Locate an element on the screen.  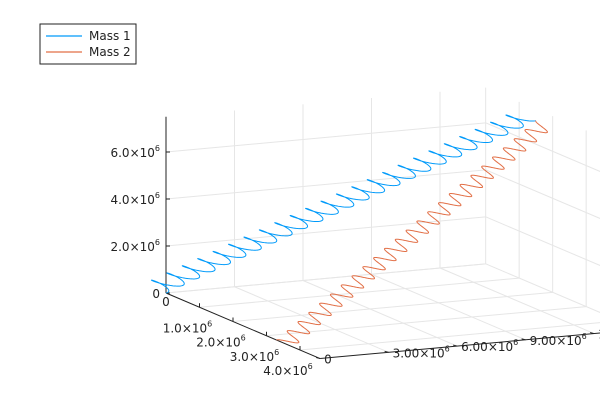
x-tick-label-2: 2.0×10⁶ is located at coordinates (221, 342).